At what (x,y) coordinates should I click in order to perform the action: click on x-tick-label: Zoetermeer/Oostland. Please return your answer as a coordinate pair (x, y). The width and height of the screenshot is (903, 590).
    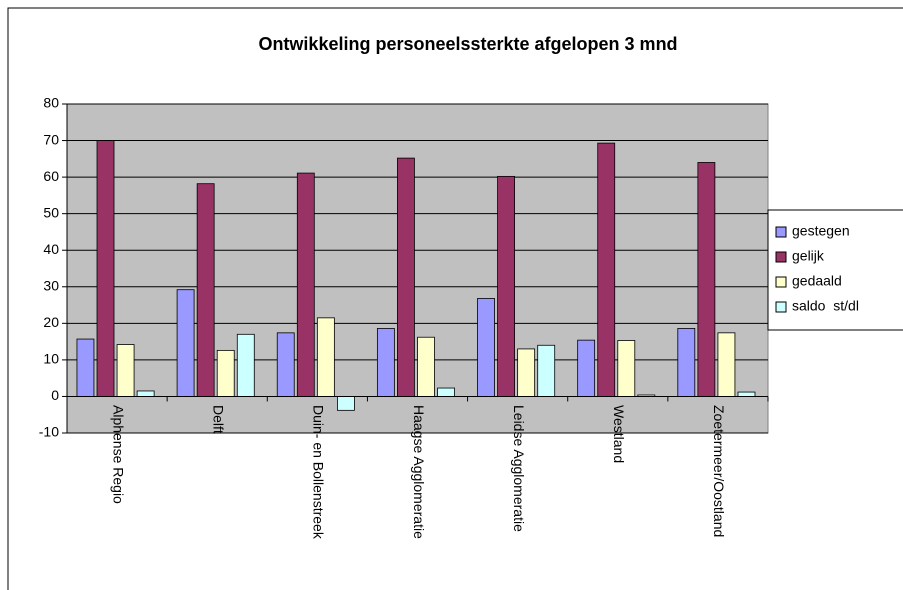
    Looking at the image, I should click on (719, 471).